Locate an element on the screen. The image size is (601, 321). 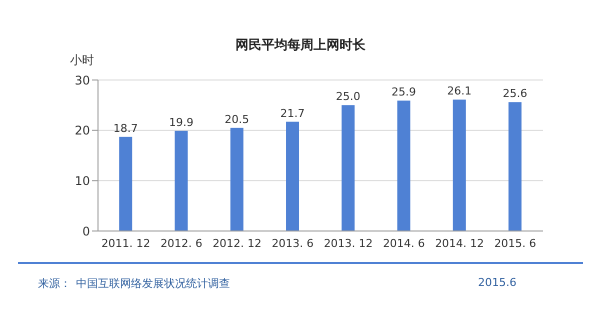
y-axis-title: 小时 is located at coordinates (82, 60).